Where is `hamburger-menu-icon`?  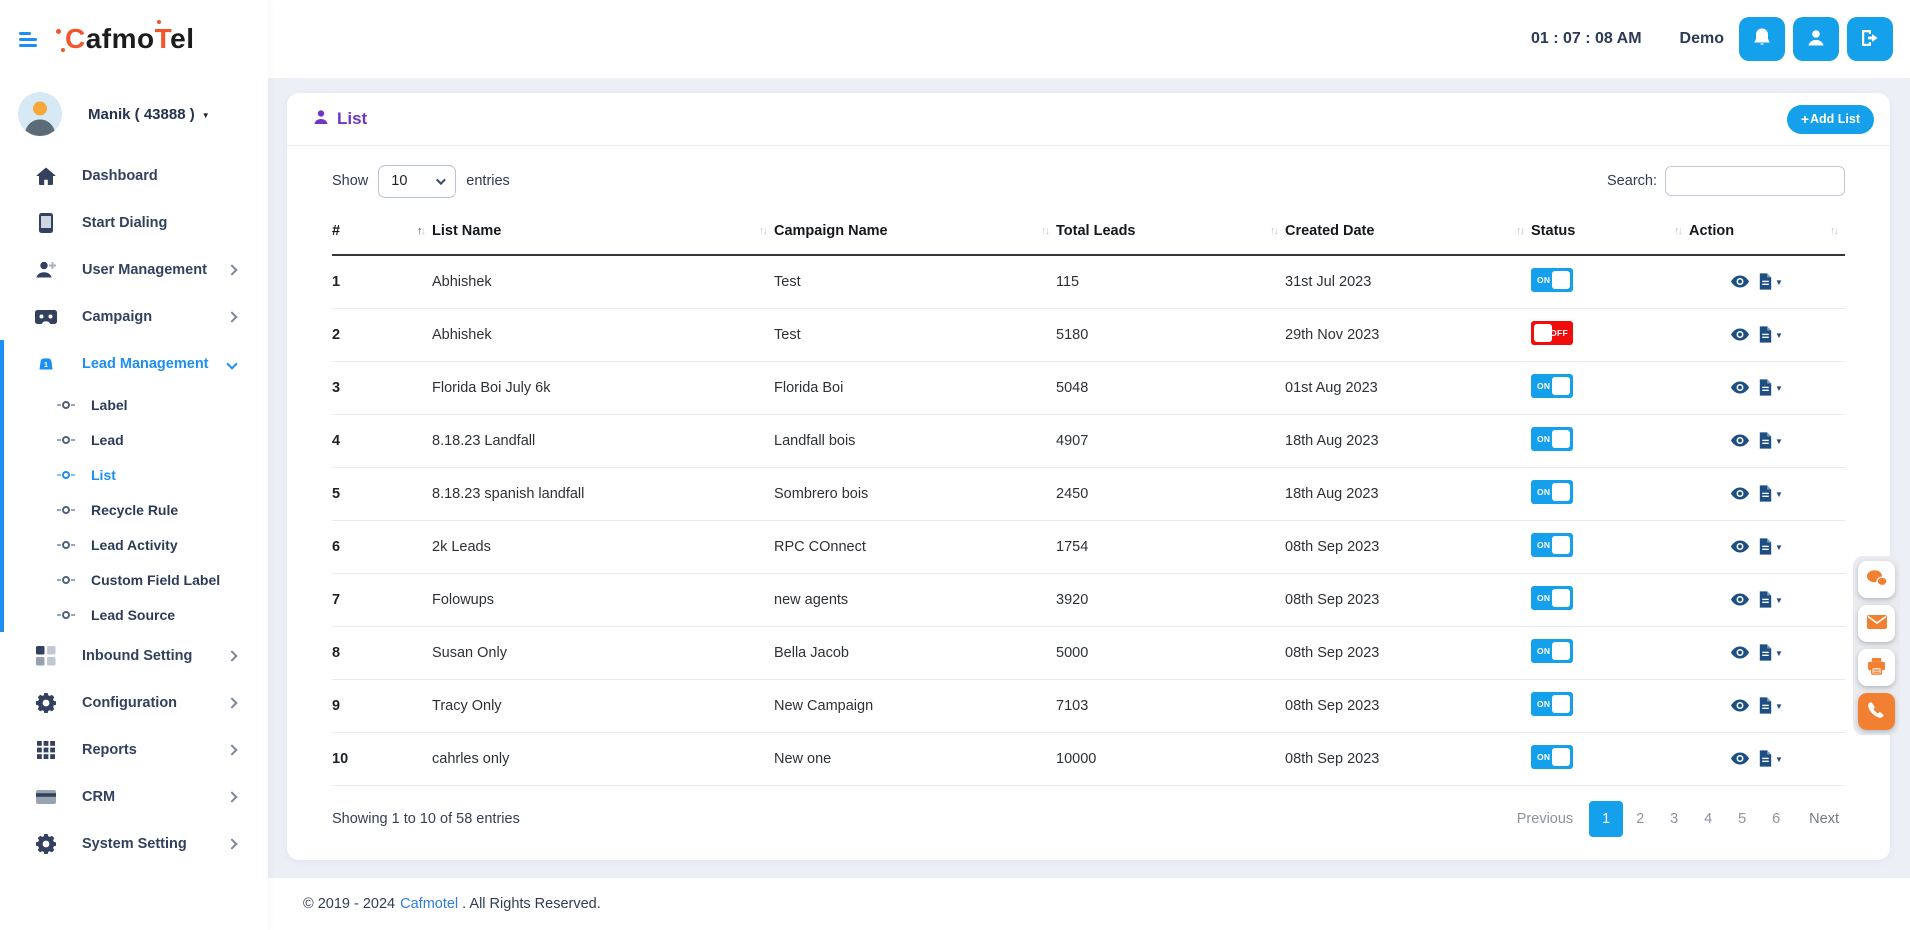 hamburger-menu-icon is located at coordinates (28, 39).